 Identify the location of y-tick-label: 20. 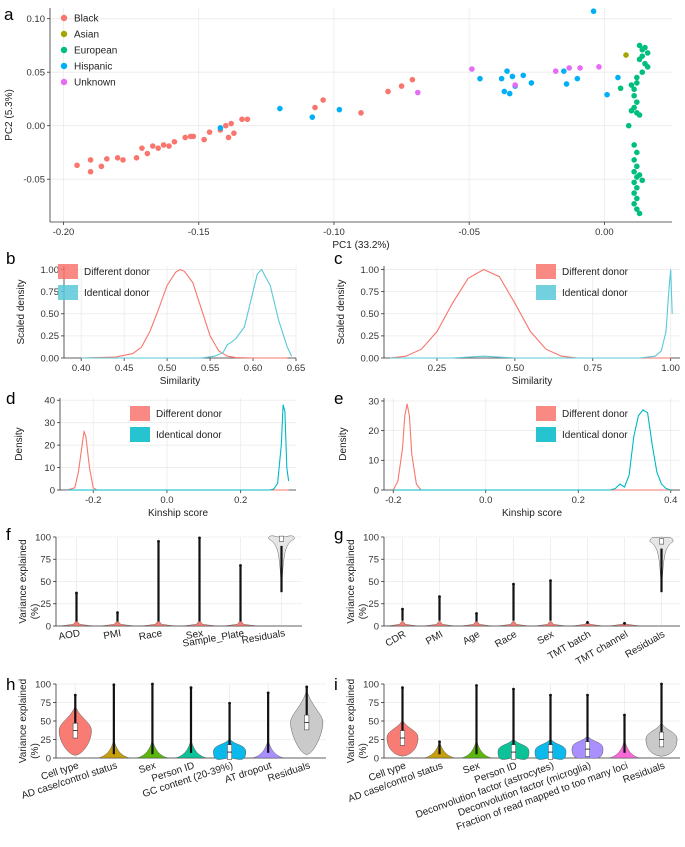
(373, 431).